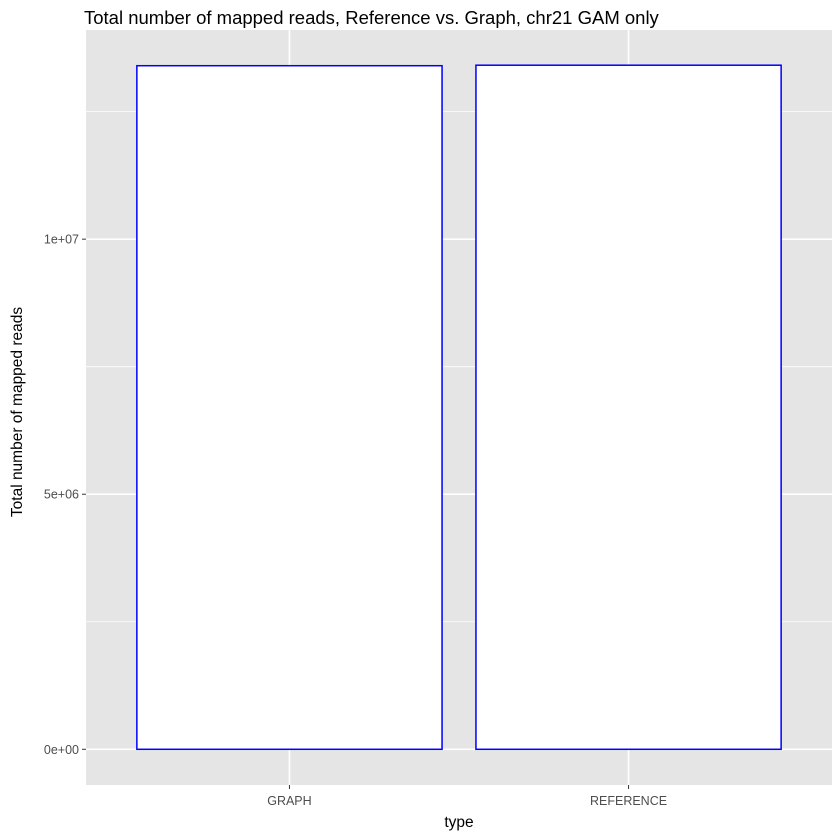 The width and height of the screenshot is (840, 840). I want to click on y-tick-label: 0e+00, so click(61, 750).